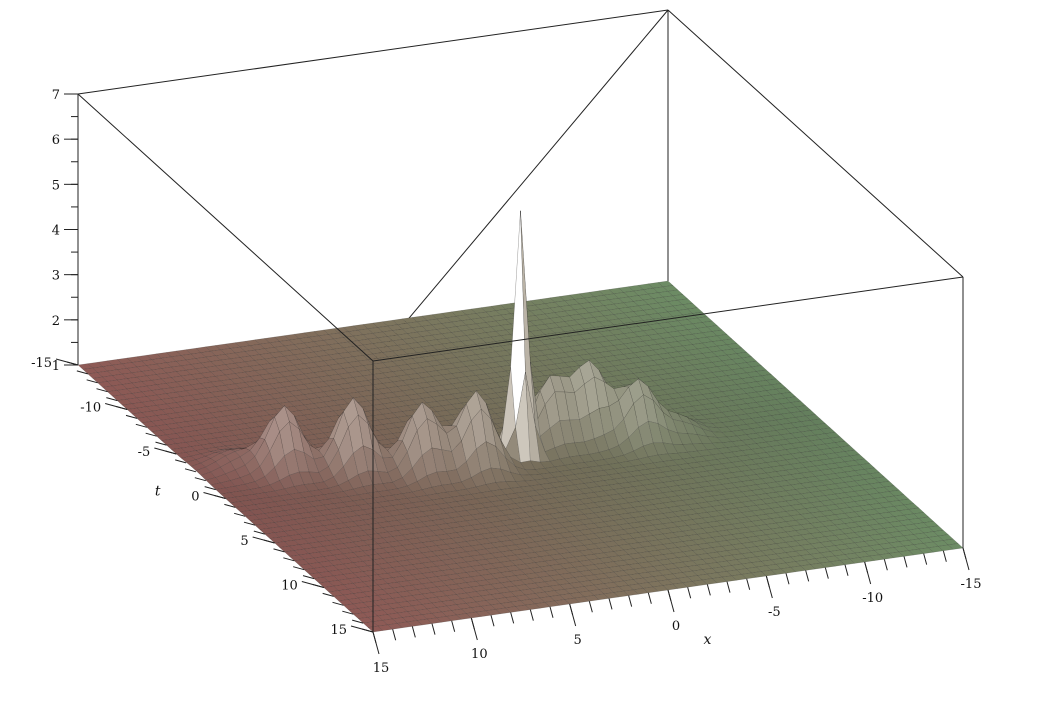  What do you see at coordinates (872, 598) in the screenshot?
I see `x-tick-label: -10` at bounding box center [872, 598].